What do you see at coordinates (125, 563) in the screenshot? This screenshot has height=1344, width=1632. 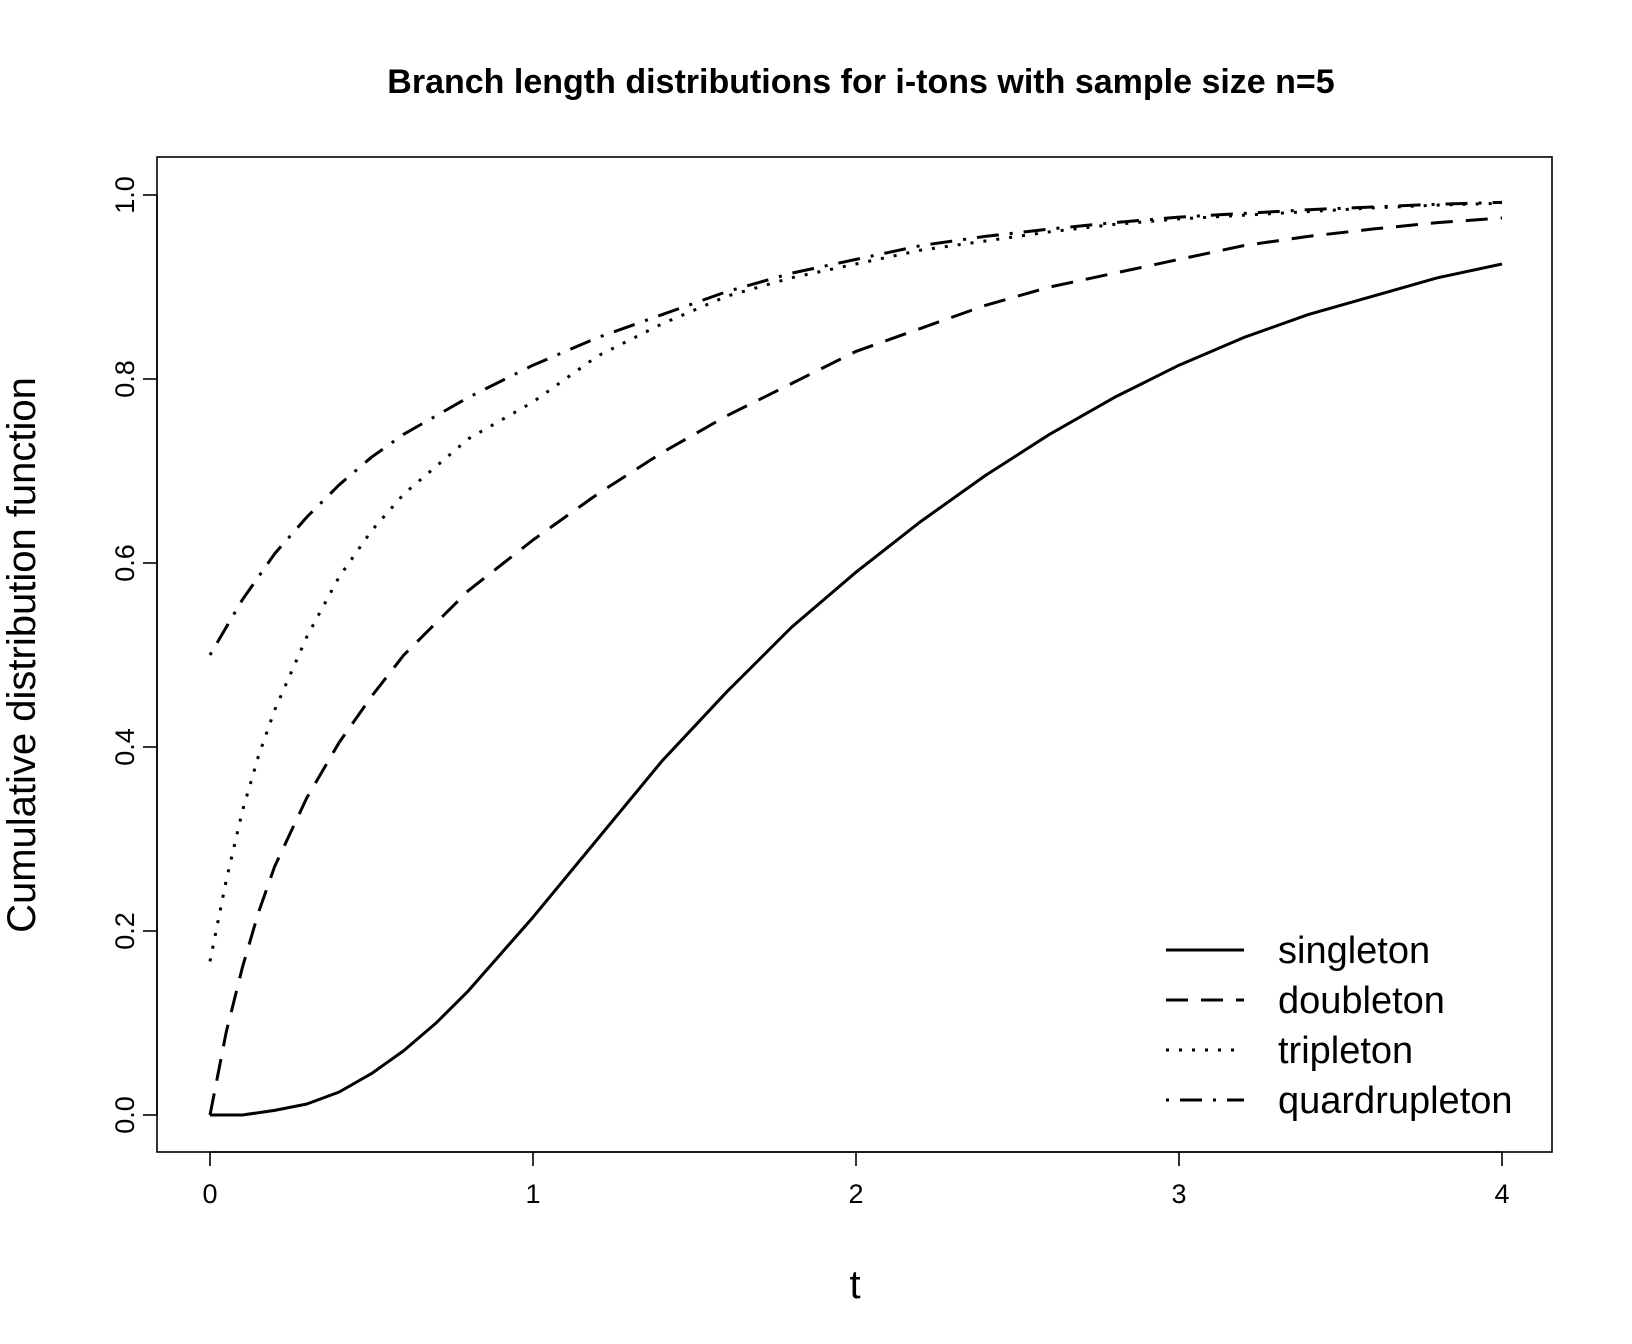 I see `y-tick-label: 0.6` at bounding box center [125, 563].